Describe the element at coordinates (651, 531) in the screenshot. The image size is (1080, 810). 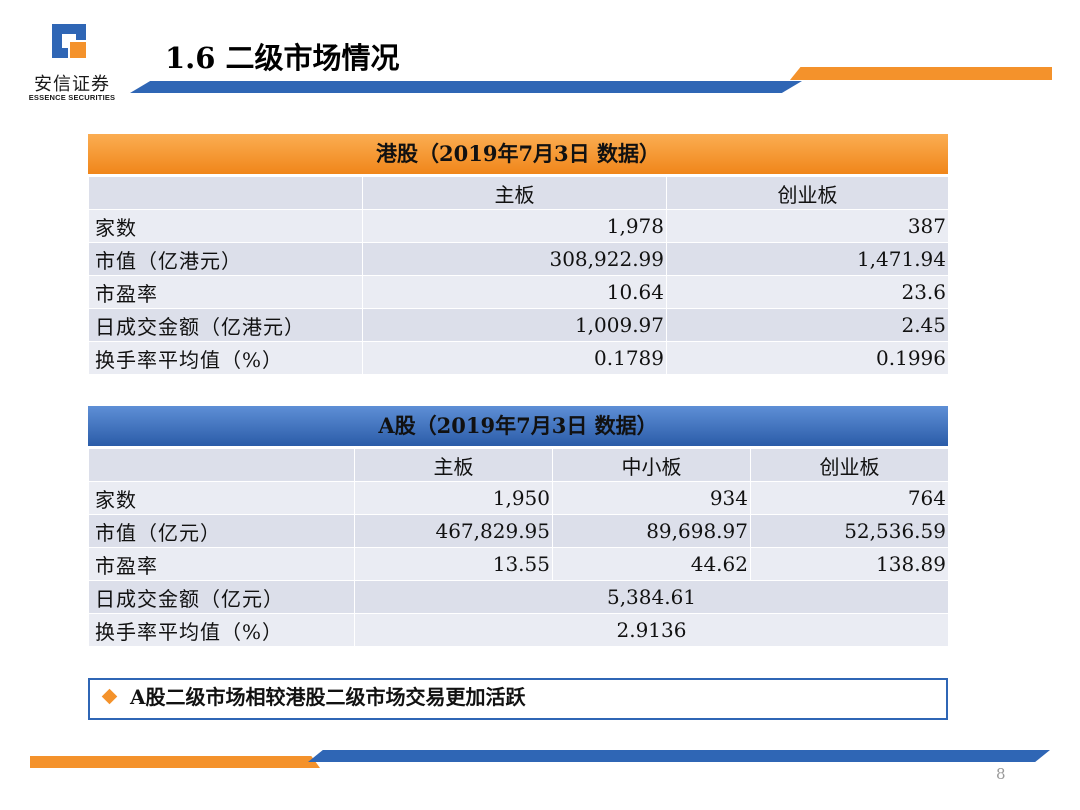
I see `cell-value: 89,698.97` at that location.